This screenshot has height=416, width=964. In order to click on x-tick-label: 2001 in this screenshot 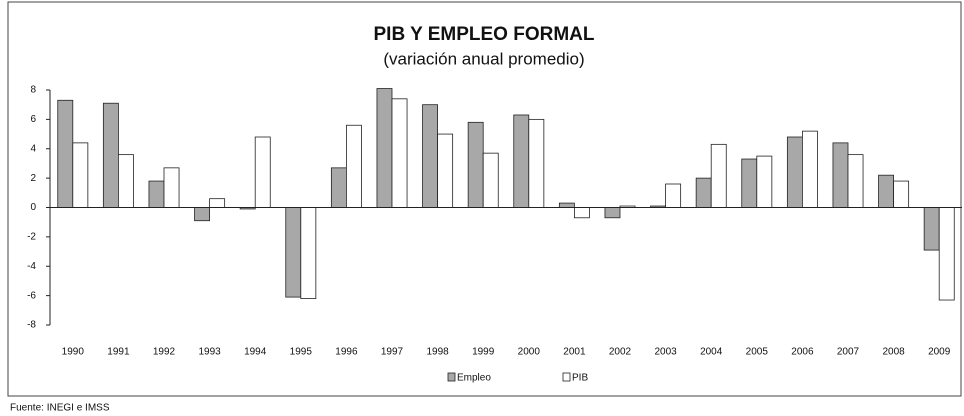, I will do `click(574, 352)`.